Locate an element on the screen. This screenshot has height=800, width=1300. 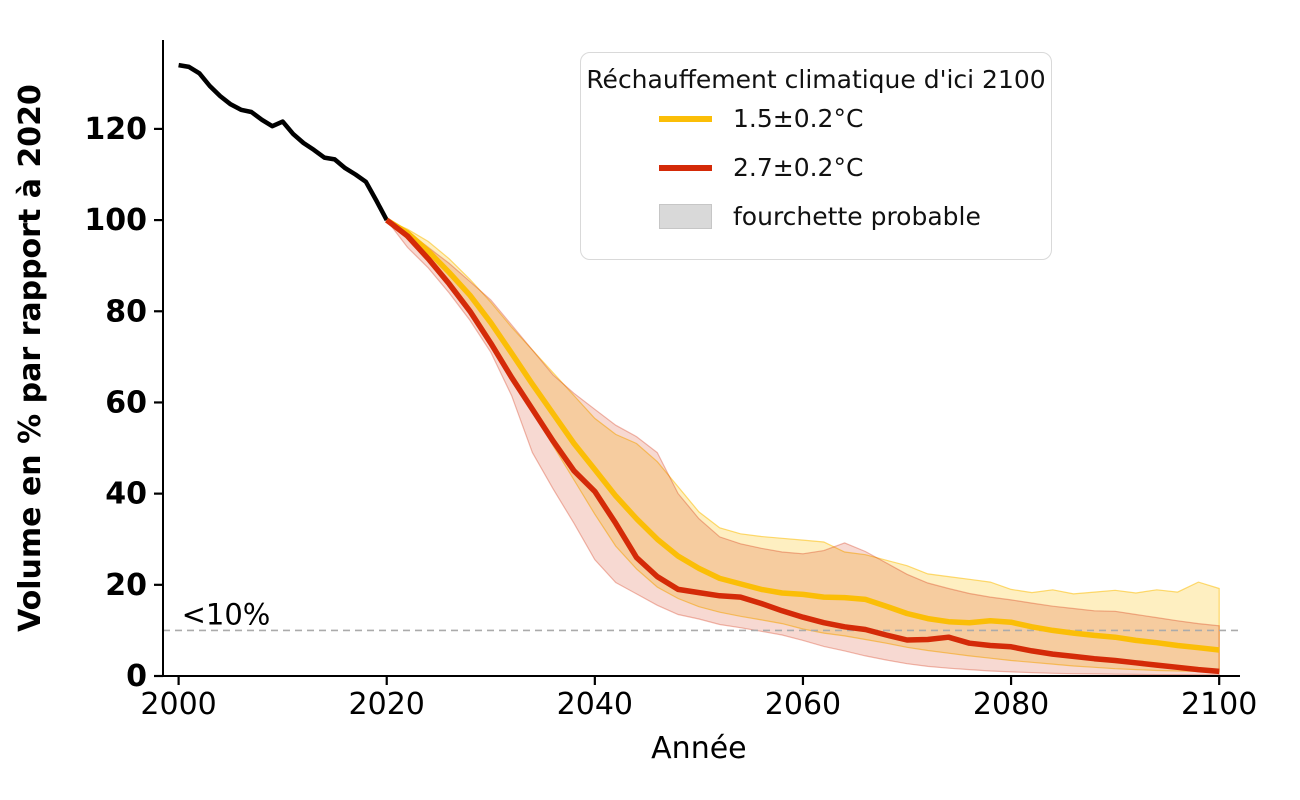
x-tick-label: 2020 is located at coordinates (387, 704).